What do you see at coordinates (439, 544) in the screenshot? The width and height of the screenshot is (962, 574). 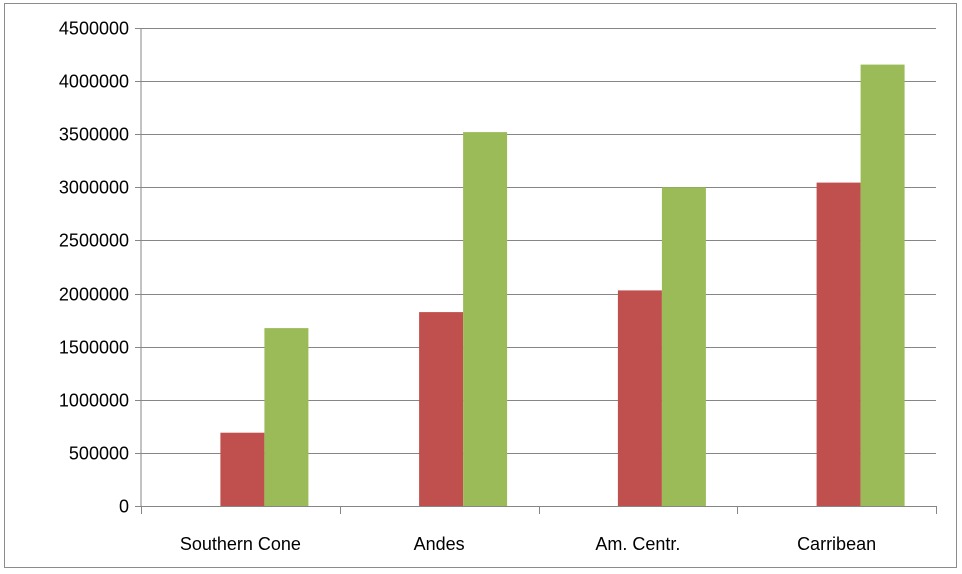 I see `x-tick-label: Andes` at bounding box center [439, 544].